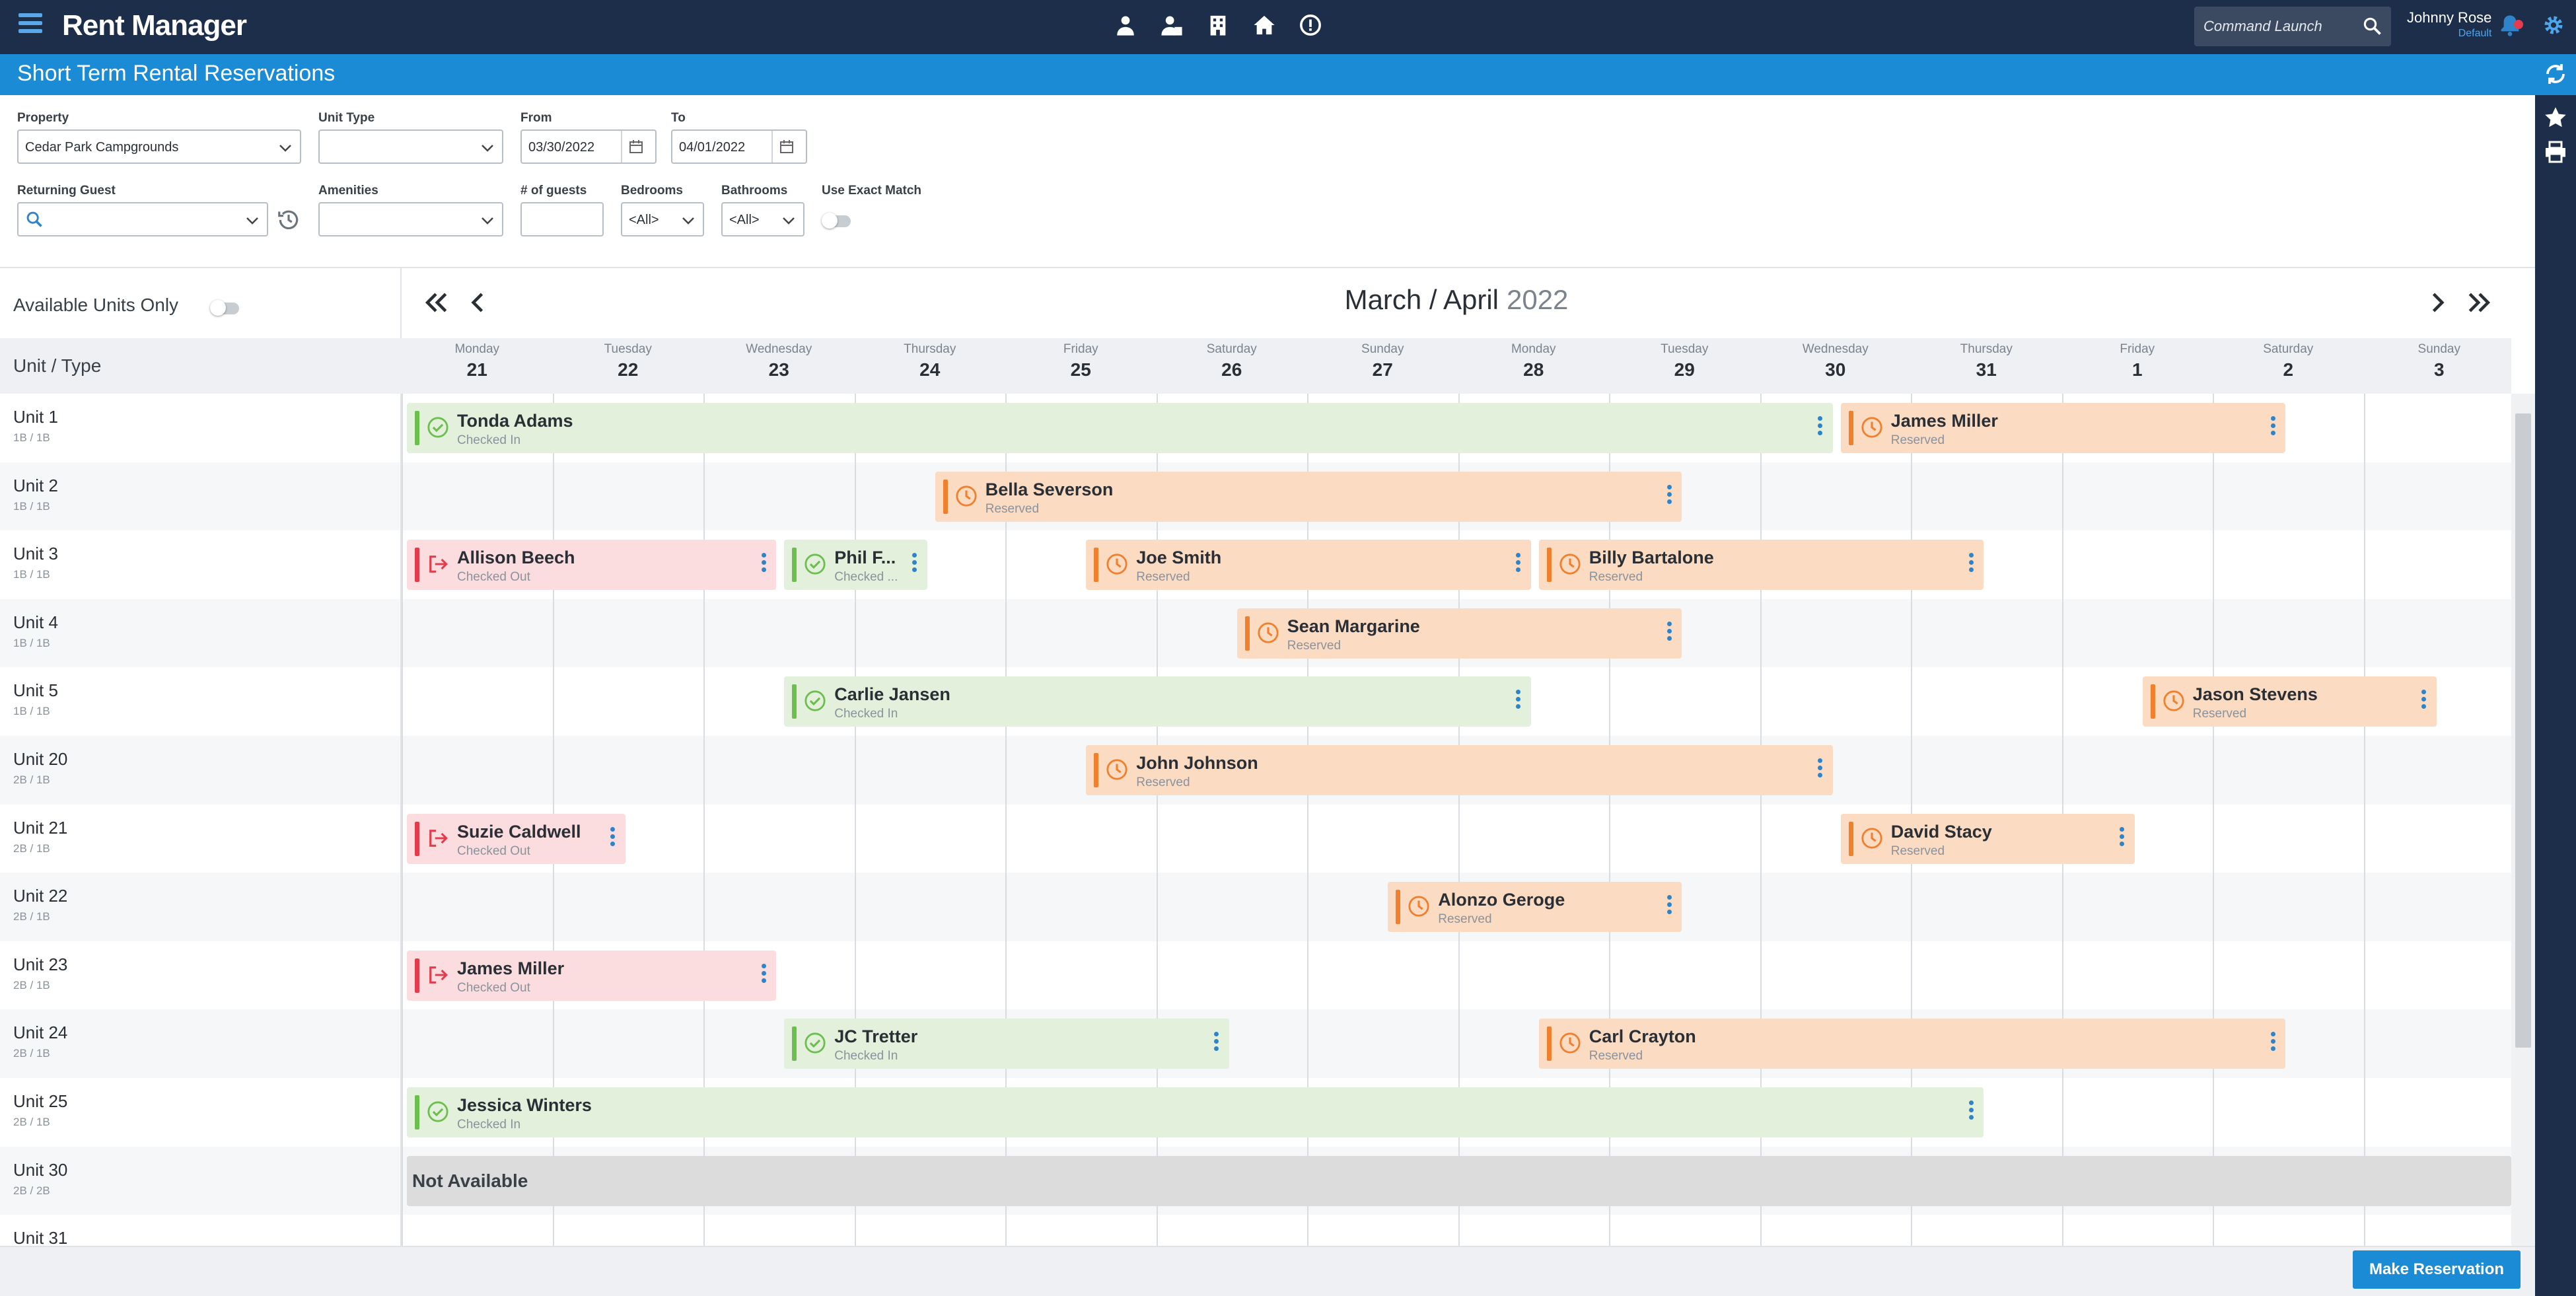 This screenshot has width=2576, height=1296. I want to click on available-units-toggle, so click(224, 308).